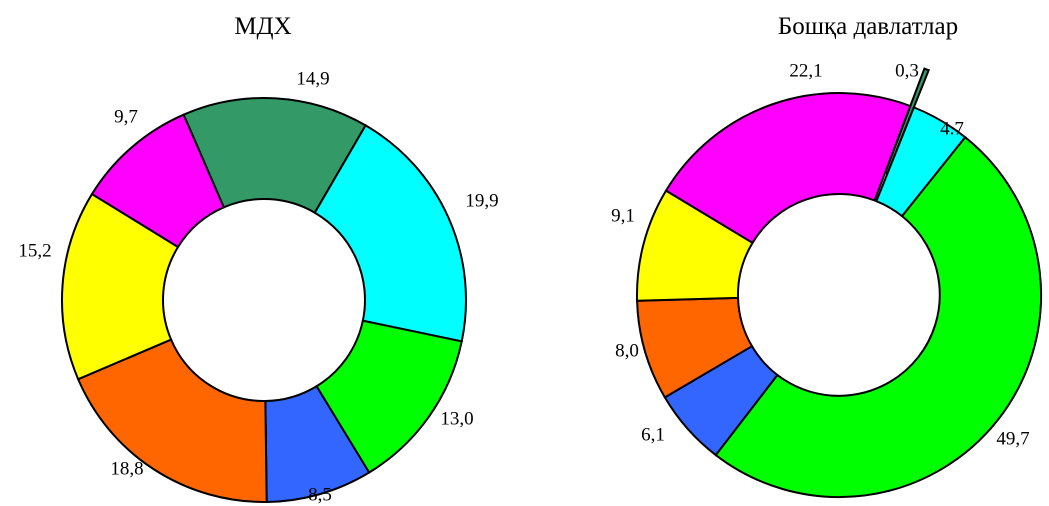  Describe the element at coordinates (320, 494) in the screenshot. I see `mdx-data-label-4: 8,5` at that location.